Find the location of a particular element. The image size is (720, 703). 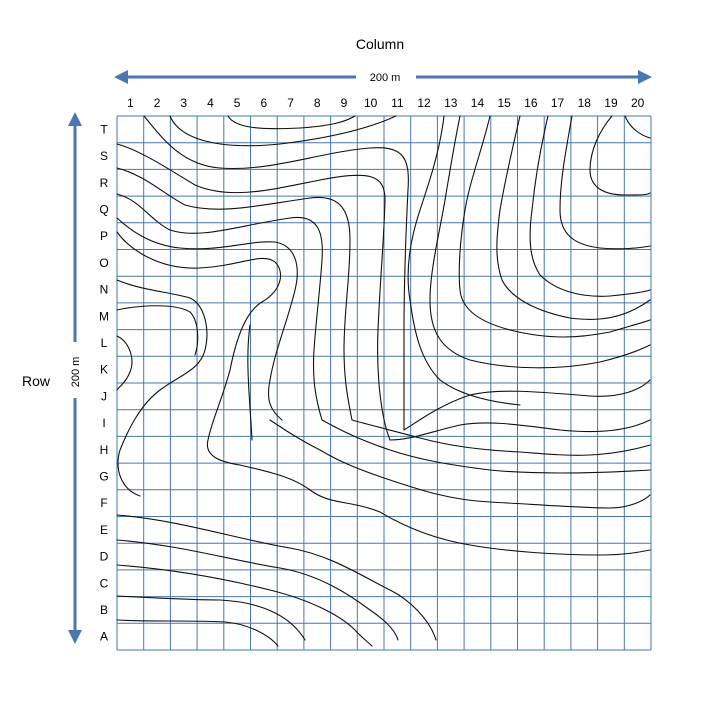

column-label: 3 is located at coordinates (183, 103).